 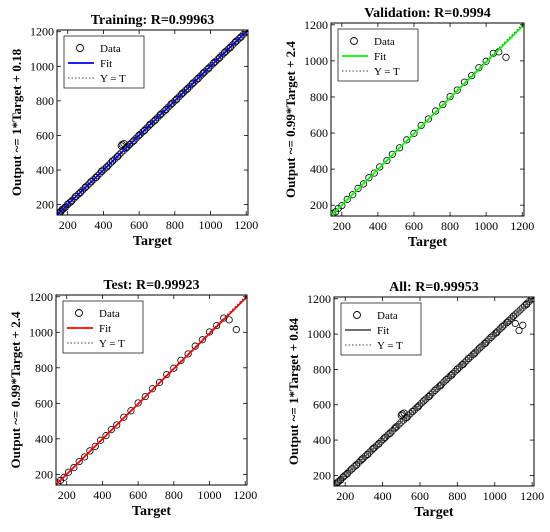 I want to click on fit-line, so click(x=427, y=120).